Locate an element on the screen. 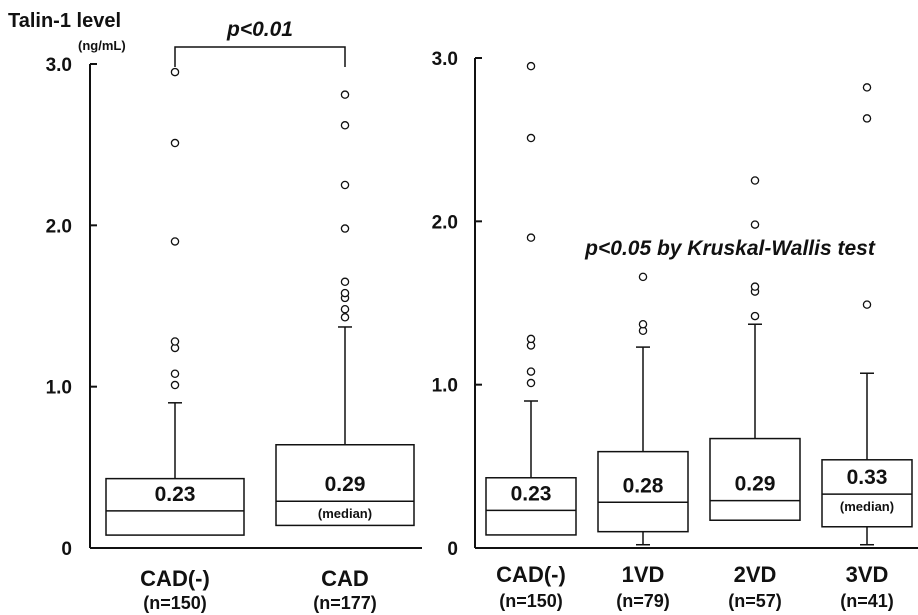 This screenshot has height=615, width=918. box-group: 0.29 (median) is located at coordinates (345, 308).